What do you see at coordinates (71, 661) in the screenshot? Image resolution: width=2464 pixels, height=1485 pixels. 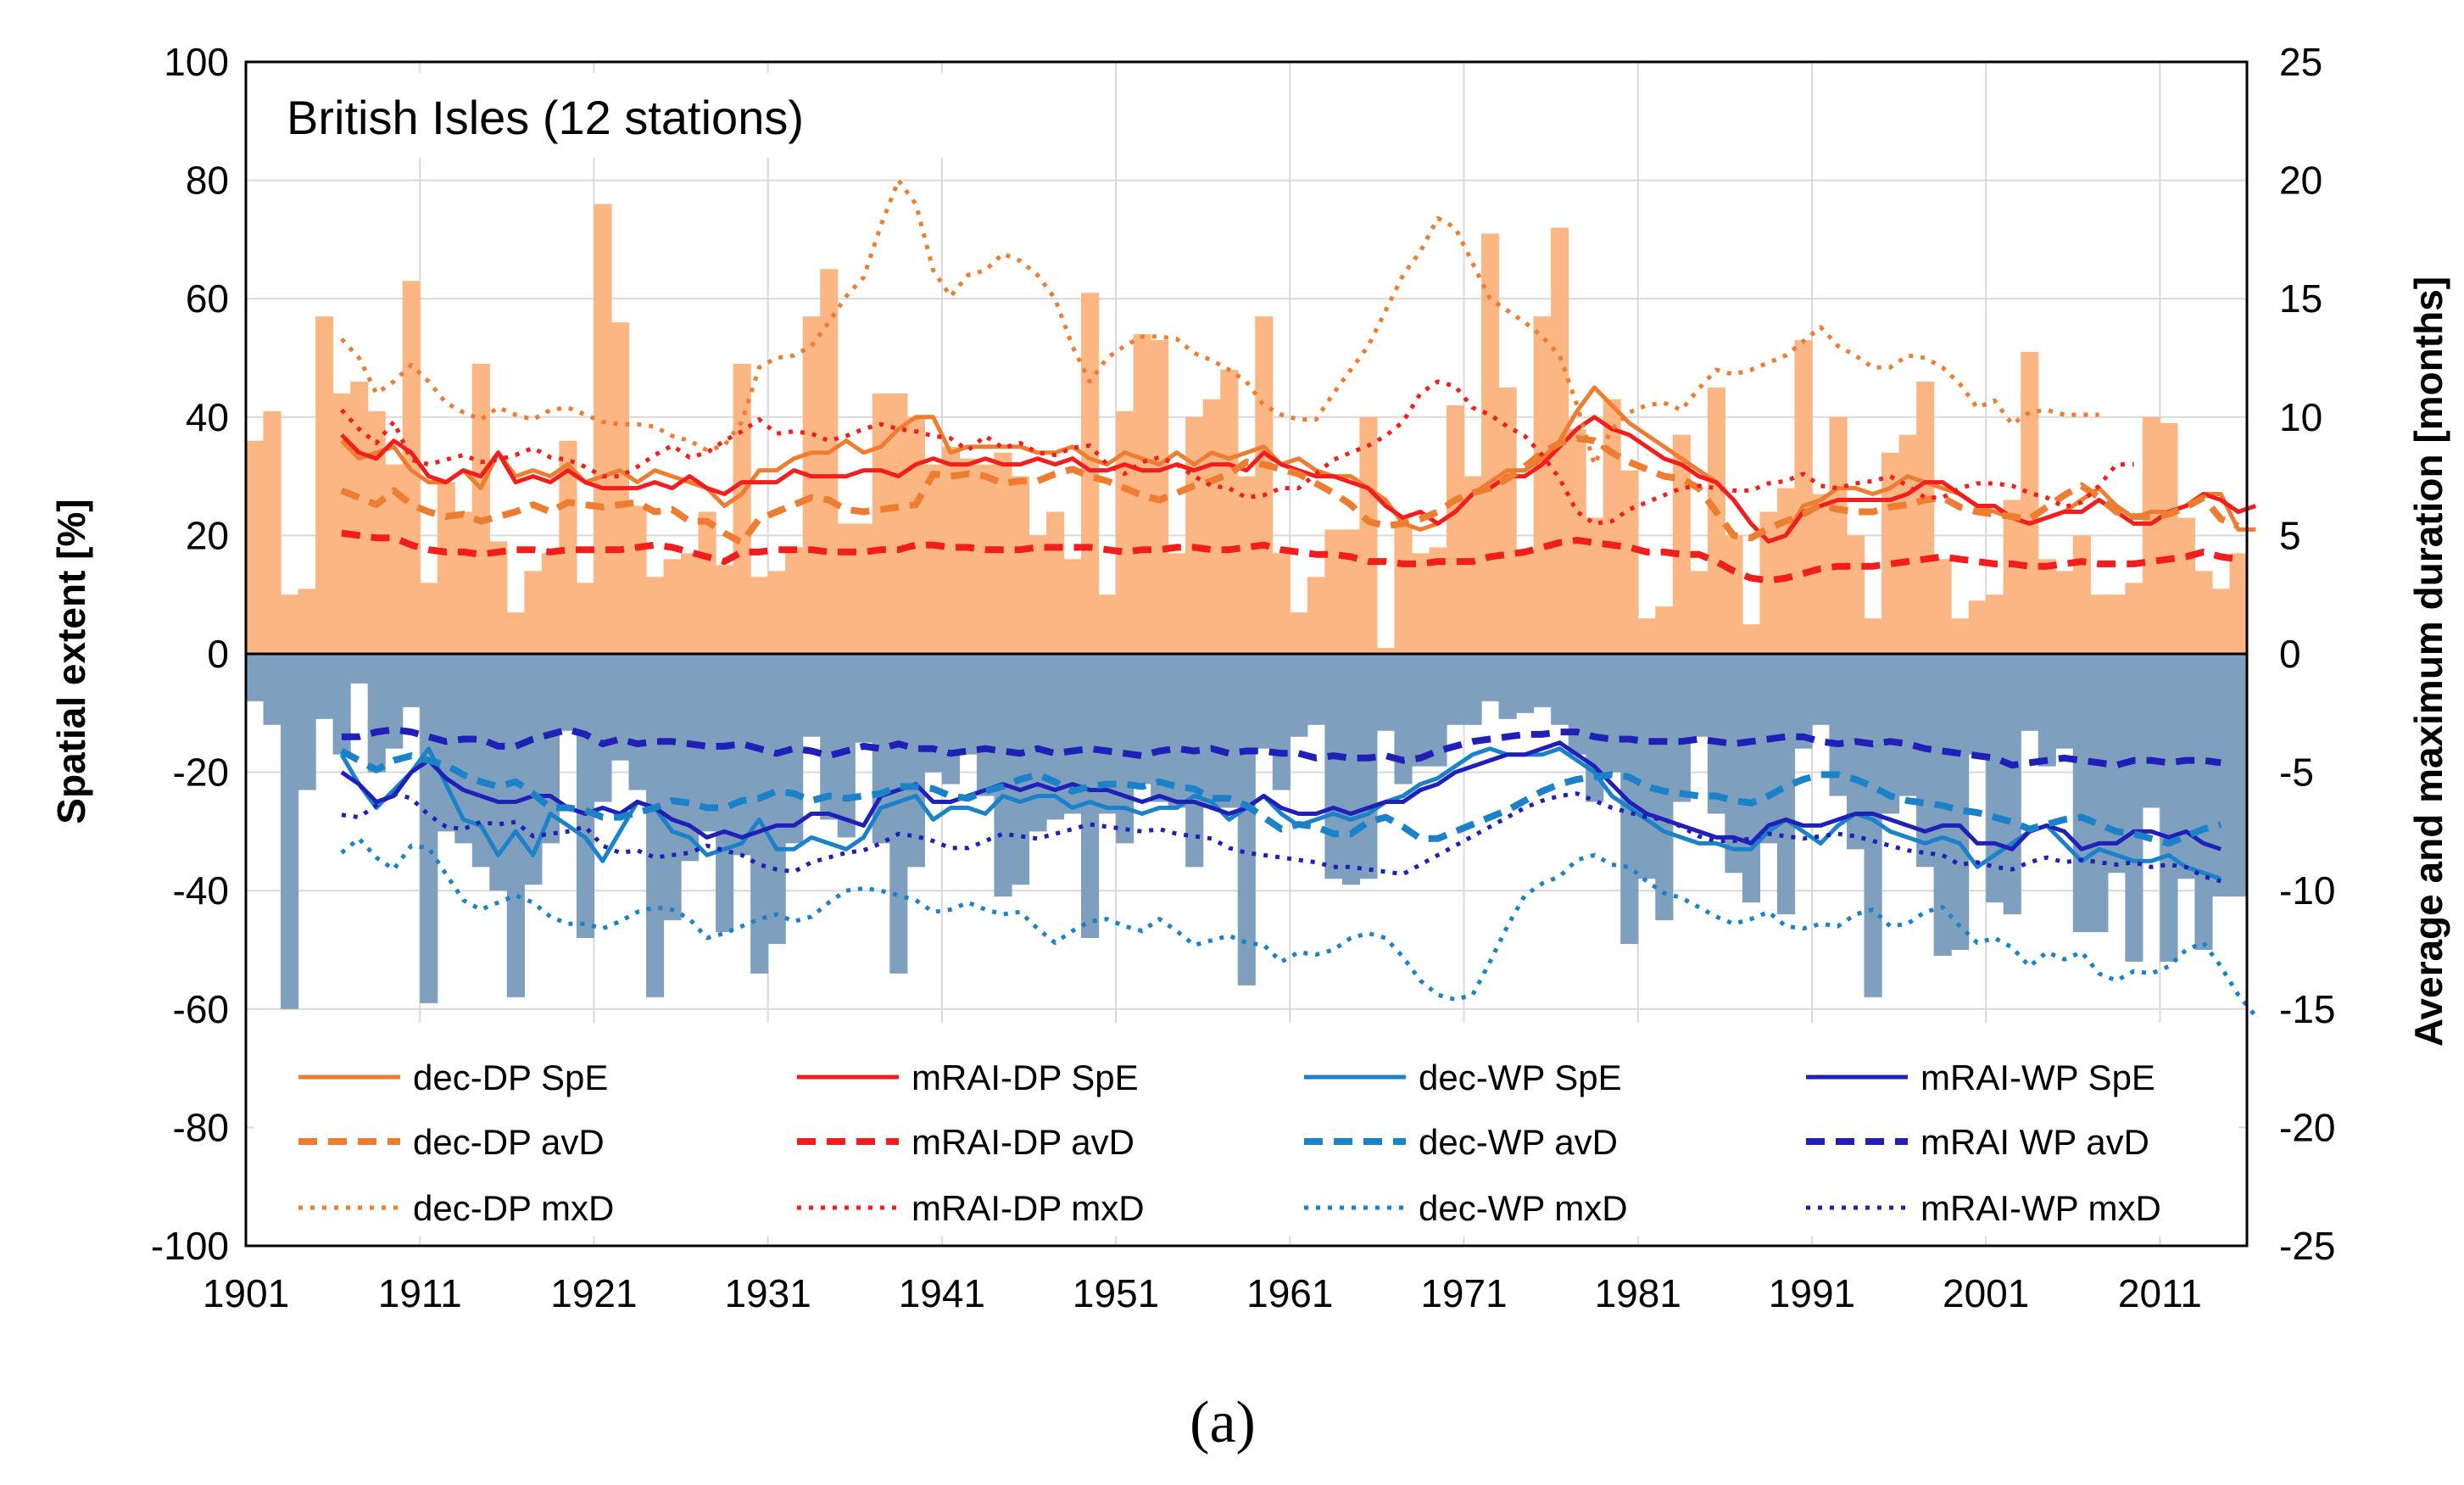 I see `y-axis-left-label: Spatial extent [%]` at bounding box center [71, 661].